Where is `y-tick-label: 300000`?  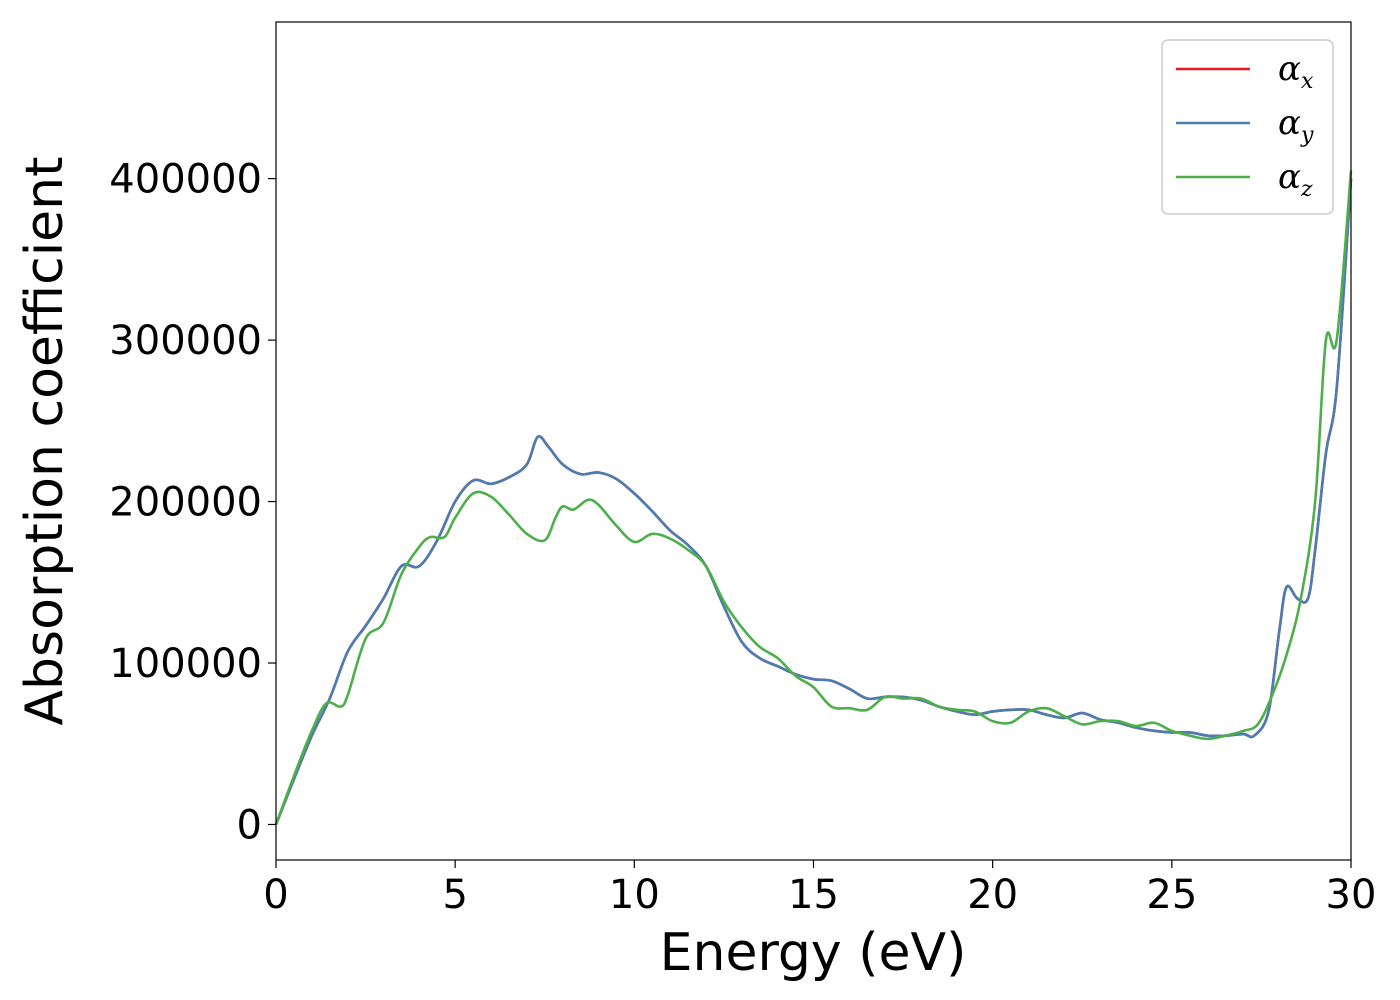 y-tick-label: 300000 is located at coordinates (185, 341).